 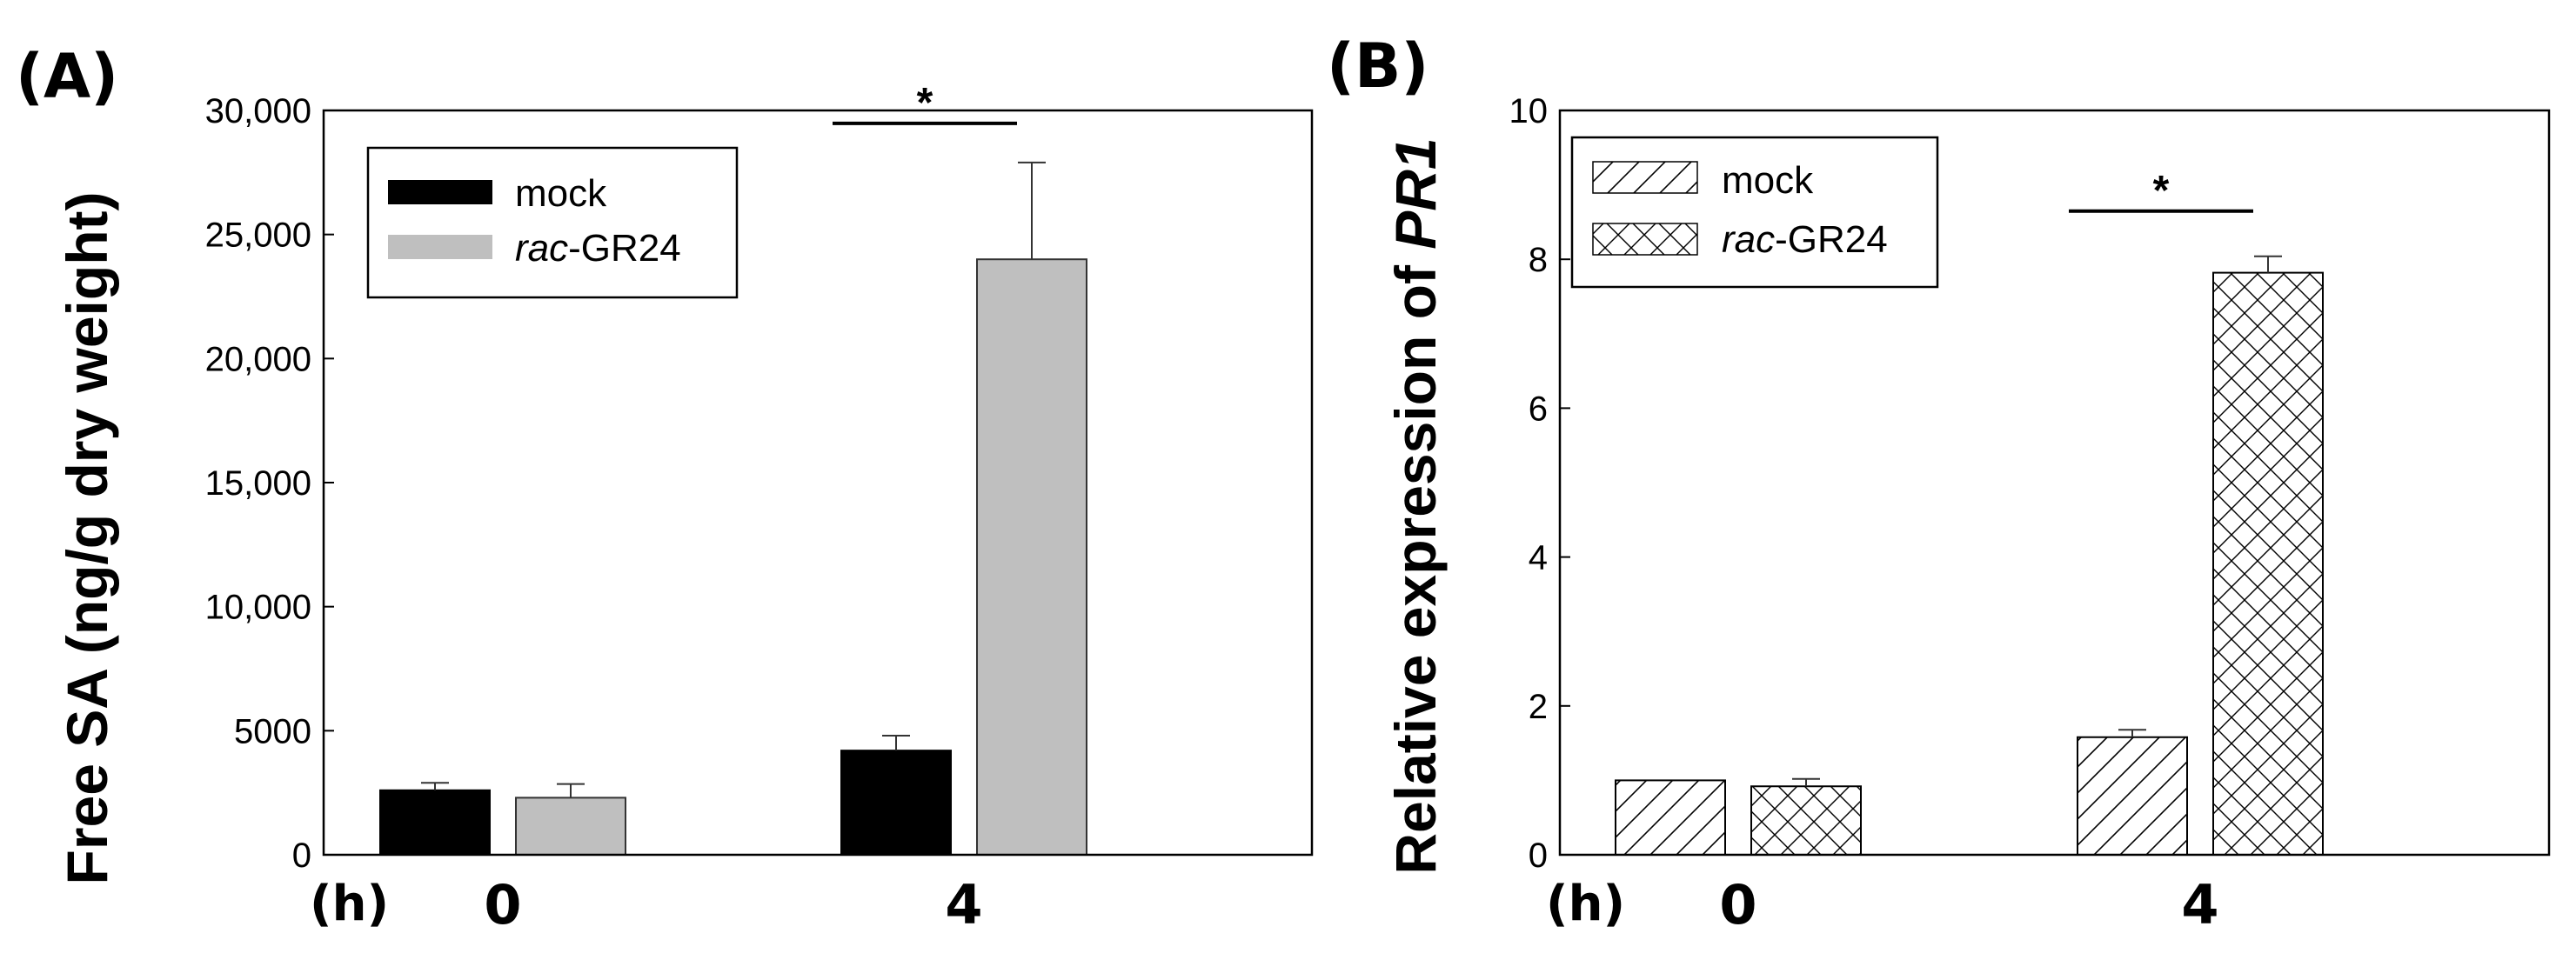 I want to click on legend-box, so click(x=552, y=222).